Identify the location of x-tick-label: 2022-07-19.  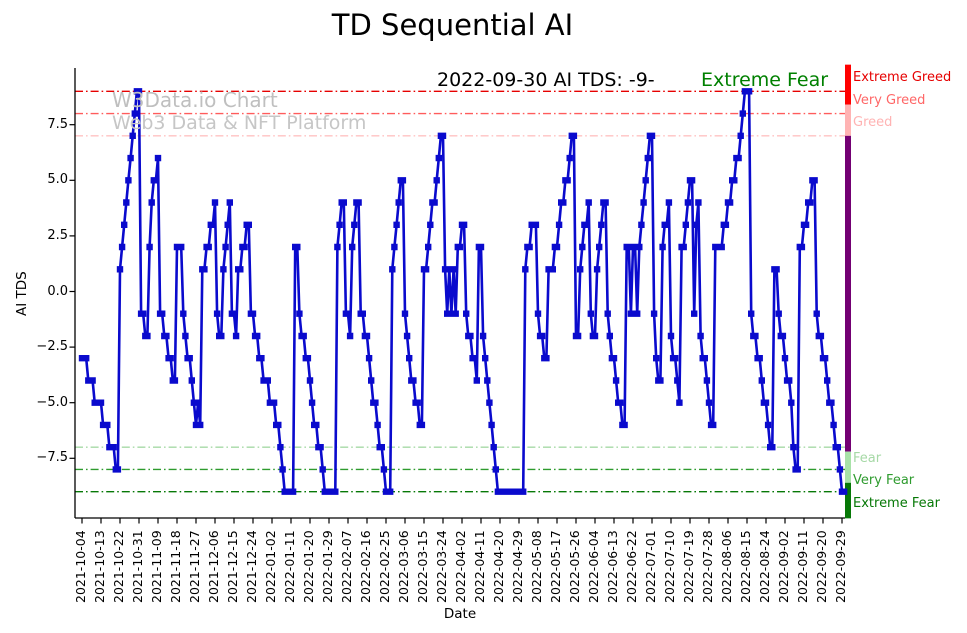
(688, 566).